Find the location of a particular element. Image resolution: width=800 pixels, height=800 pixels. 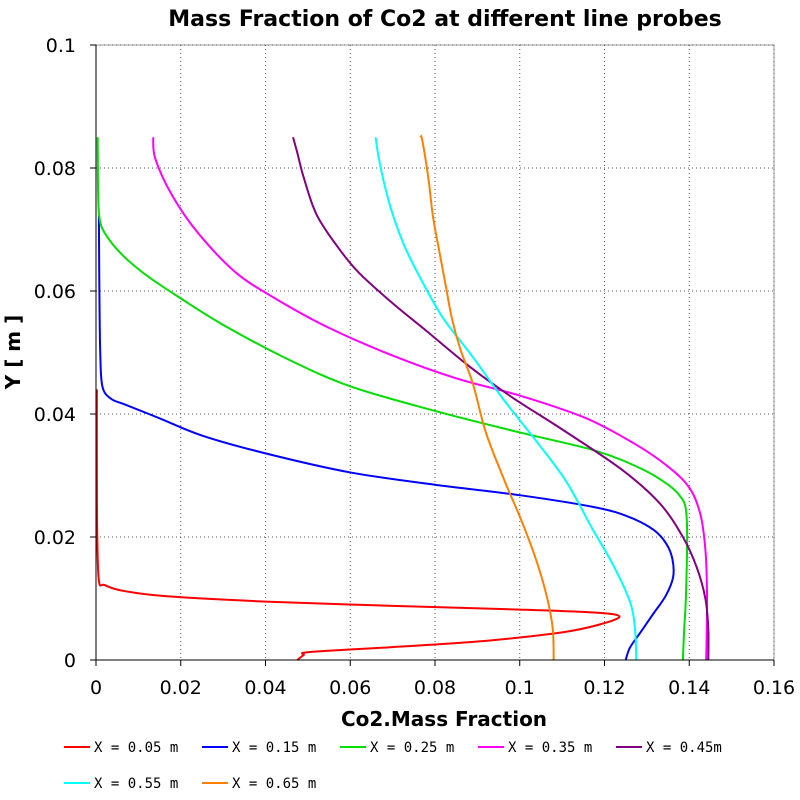

y-tick-label: 0.06 is located at coordinates (55, 292).